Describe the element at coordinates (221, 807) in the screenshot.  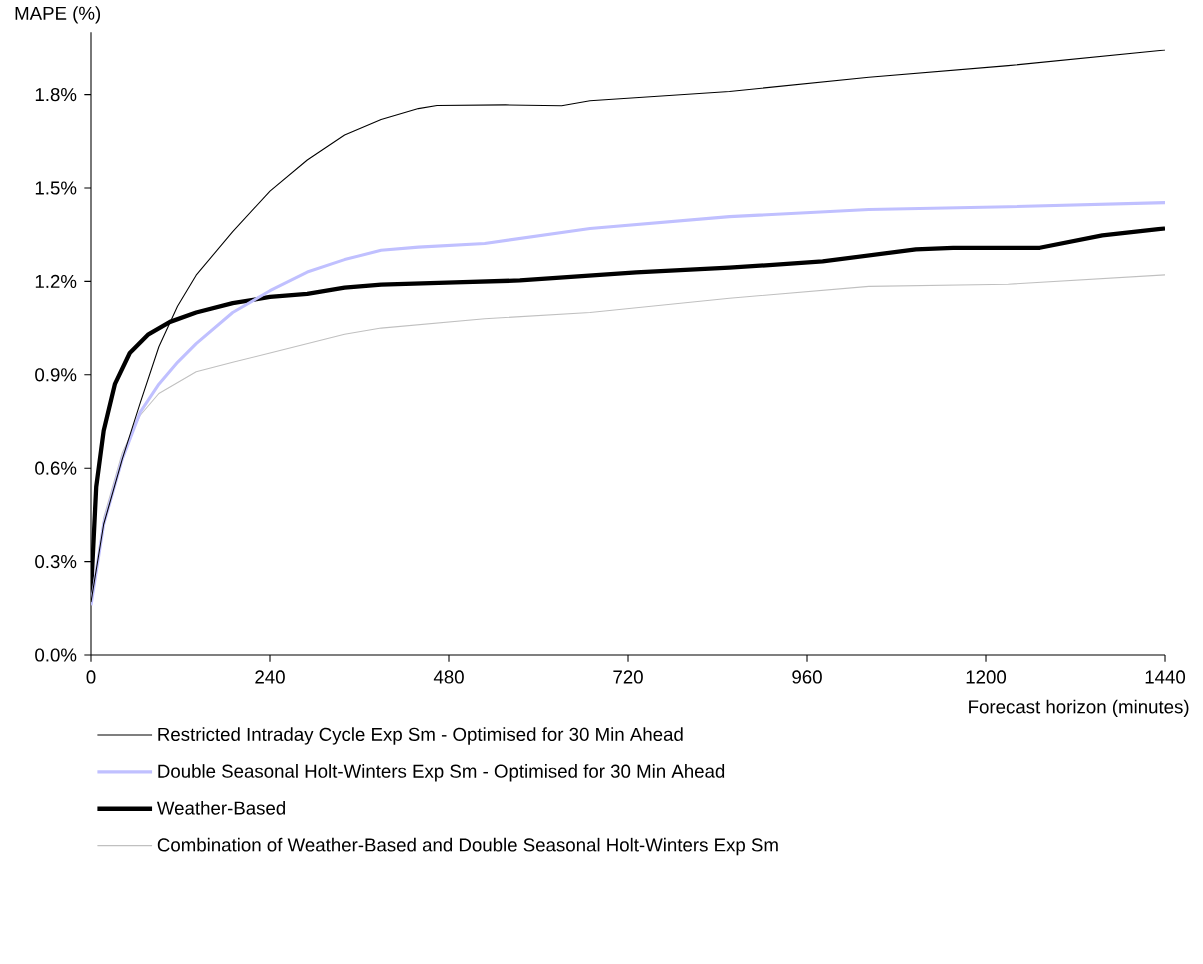
I see `legend-label: Weather-Based` at that location.